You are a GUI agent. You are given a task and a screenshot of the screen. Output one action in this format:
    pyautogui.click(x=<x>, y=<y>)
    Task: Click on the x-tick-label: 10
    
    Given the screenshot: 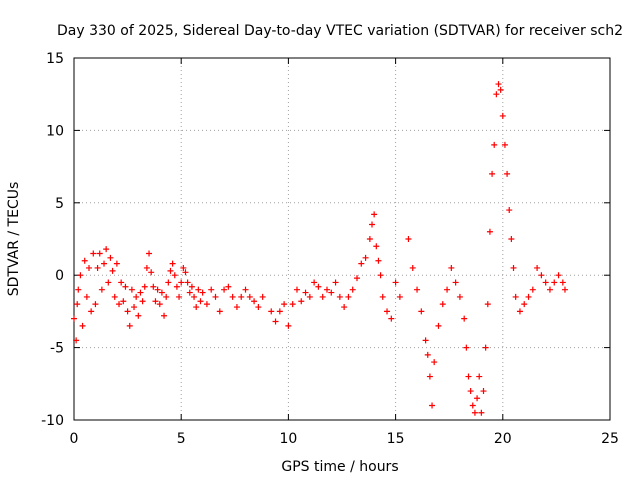 What is the action you would take?
    pyautogui.click(x=288, y=439)
    